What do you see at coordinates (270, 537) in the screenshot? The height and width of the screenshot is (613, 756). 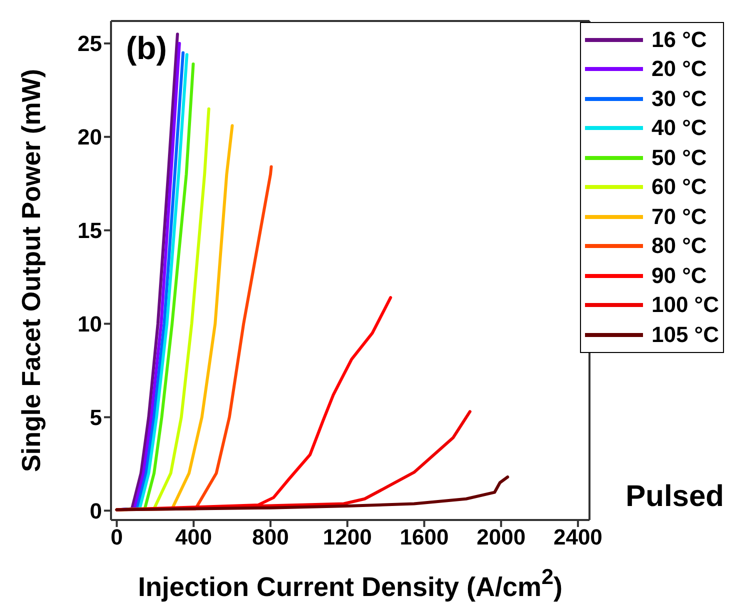 I see `x-tick-label: 800` at bounding box center [270, 537].